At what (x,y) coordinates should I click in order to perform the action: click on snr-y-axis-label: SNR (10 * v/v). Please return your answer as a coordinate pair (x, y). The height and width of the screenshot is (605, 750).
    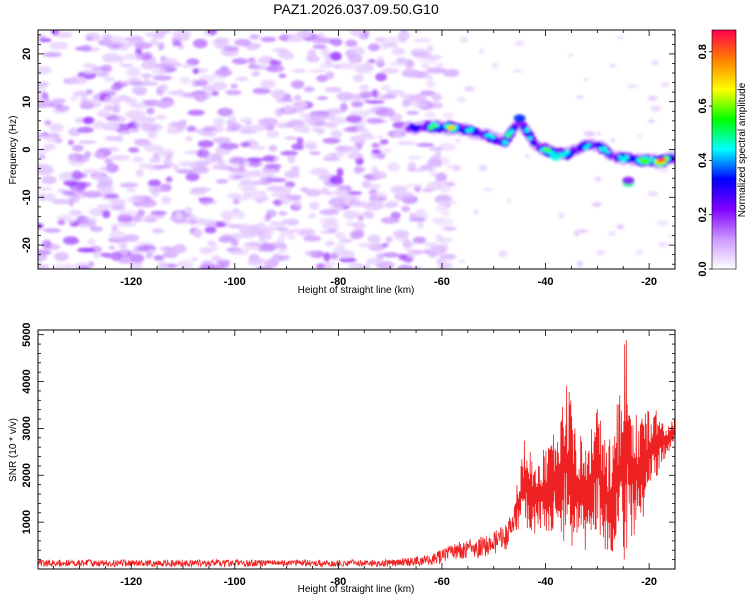
    Looking at the image, I should click on (13, 450).